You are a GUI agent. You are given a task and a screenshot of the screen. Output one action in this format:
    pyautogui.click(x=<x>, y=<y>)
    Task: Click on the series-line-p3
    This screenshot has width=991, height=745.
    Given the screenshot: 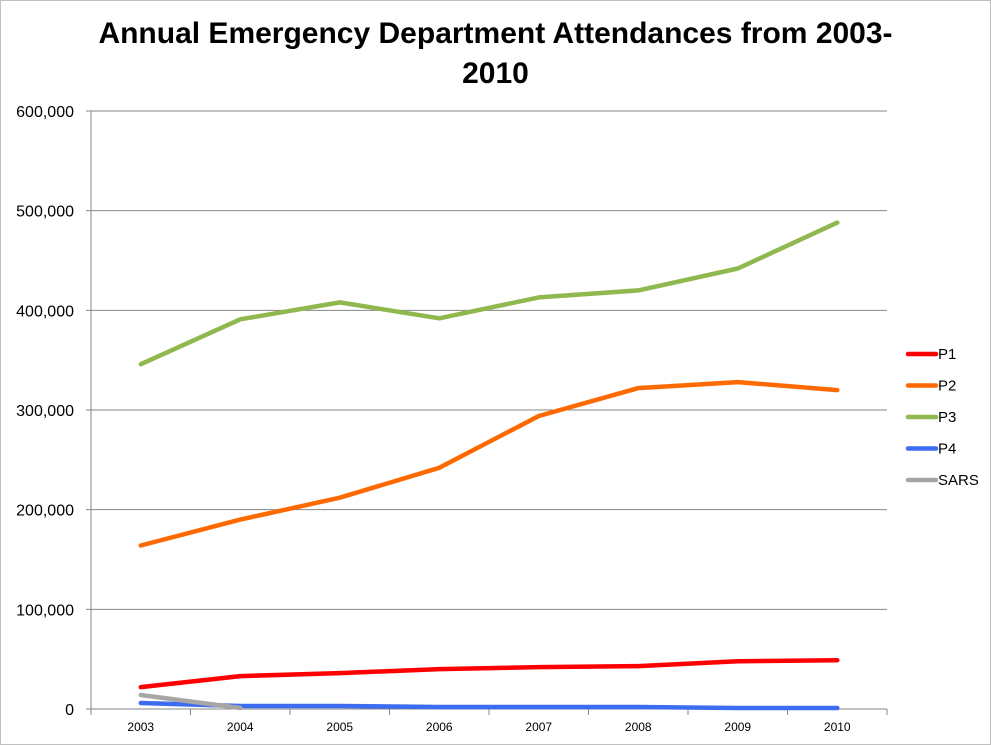 What is the action you would take?
    pyautogui.click(x=489, y=293)
    